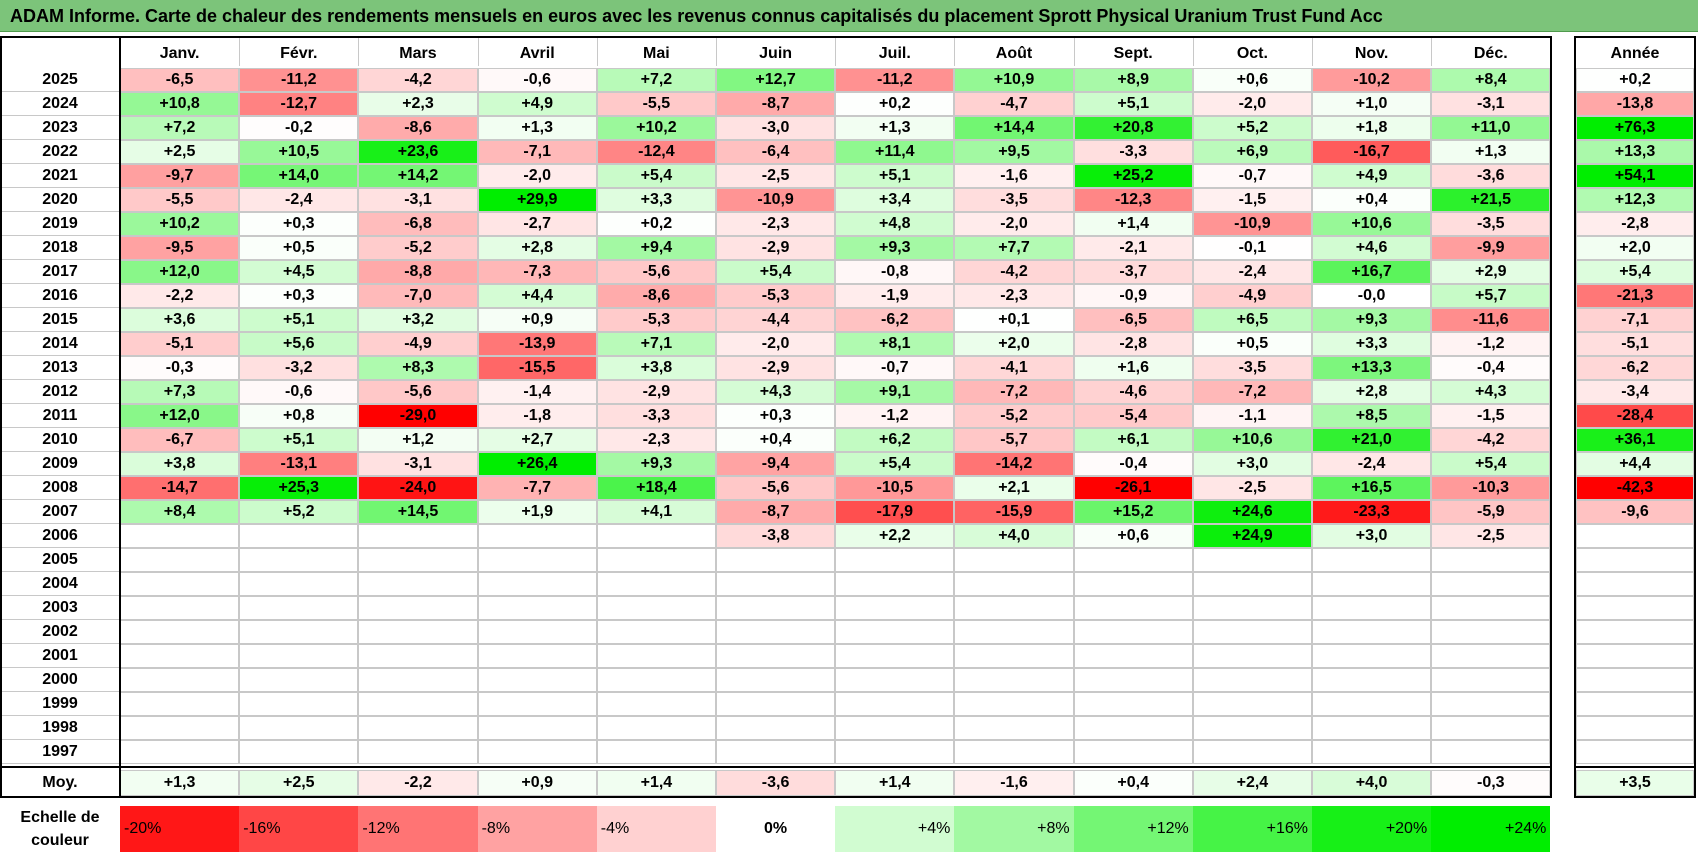 The width and height of the screenshot is (1698, 852). I want to click on year-label: 2008, so click(60, 488).